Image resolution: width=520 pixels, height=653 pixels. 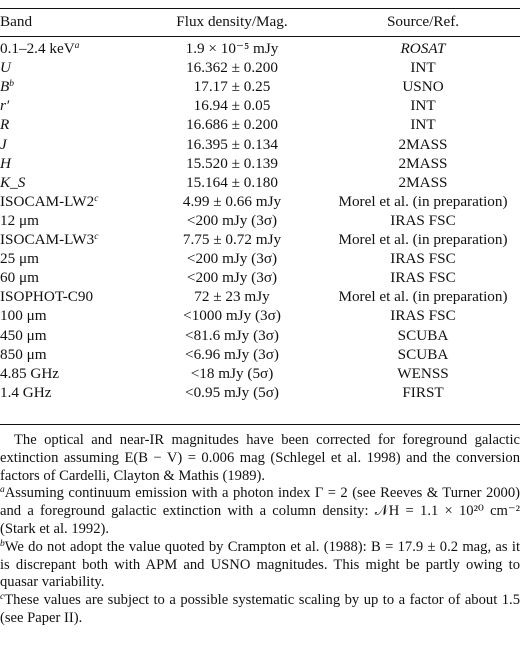 I want to click on table-row: R 16.686 ± 0.200 INT, so click(x=260, y=124).